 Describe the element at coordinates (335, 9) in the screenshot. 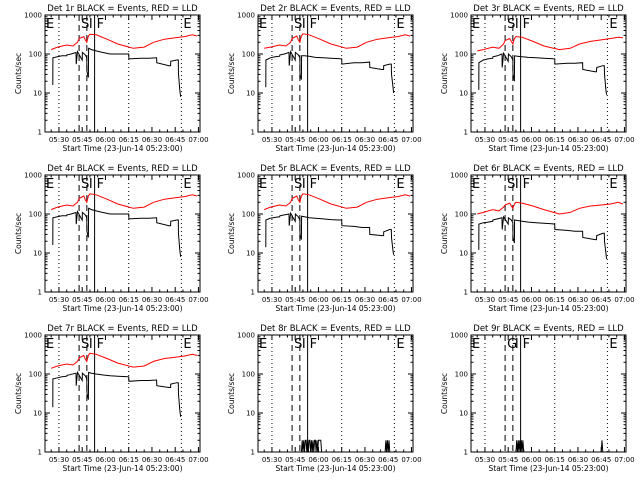

I see `panel-title: Det 2r BLACK = Events, RED = LLD` at that location.